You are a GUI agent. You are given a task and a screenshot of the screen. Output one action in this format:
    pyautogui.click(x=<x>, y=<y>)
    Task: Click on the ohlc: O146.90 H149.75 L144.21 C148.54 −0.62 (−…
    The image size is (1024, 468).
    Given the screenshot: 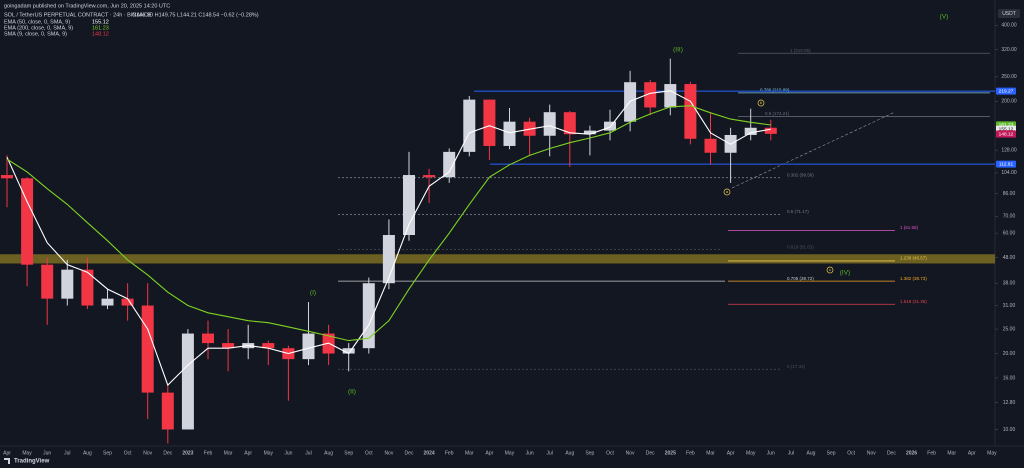 What is the action you would take?
    pyautogui.click(x=195, y=15)
    